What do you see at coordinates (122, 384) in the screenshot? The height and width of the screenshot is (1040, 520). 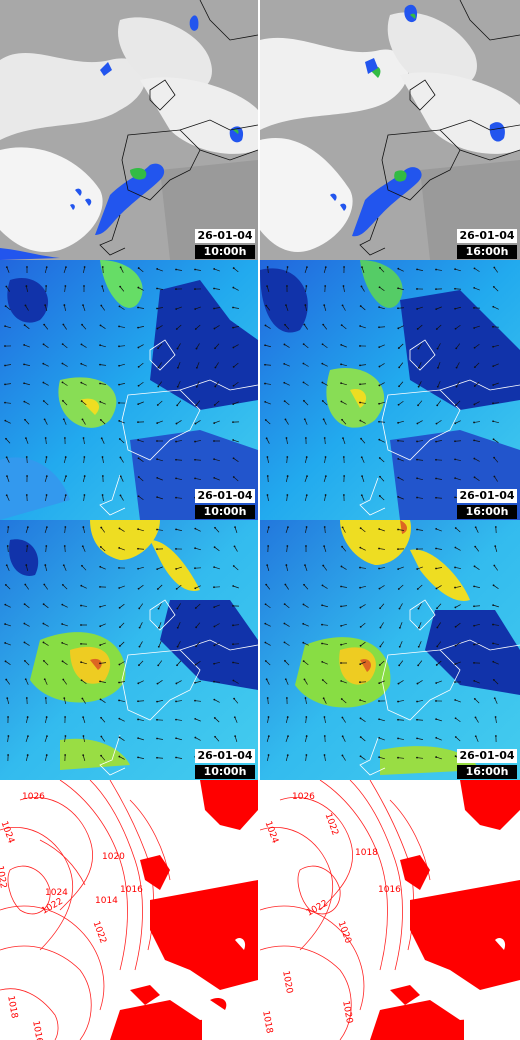 I see `wind-arrows` at bounding box center [122, 384].